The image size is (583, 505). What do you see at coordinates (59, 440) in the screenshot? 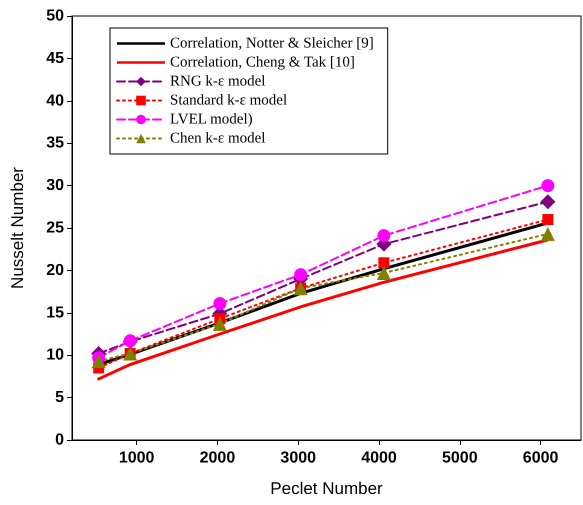
I see `y-tick-label: 0` at bounding box center [59, 440].